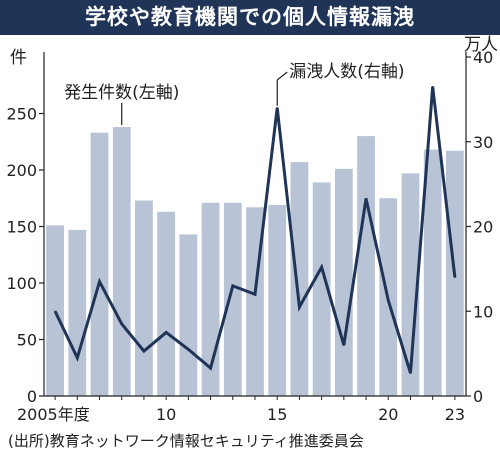 The width and height of the screenshot is (500, 462). Describe the element at coordinates (55, 311) in the screenshot. I see `line-point-2005` at that location.